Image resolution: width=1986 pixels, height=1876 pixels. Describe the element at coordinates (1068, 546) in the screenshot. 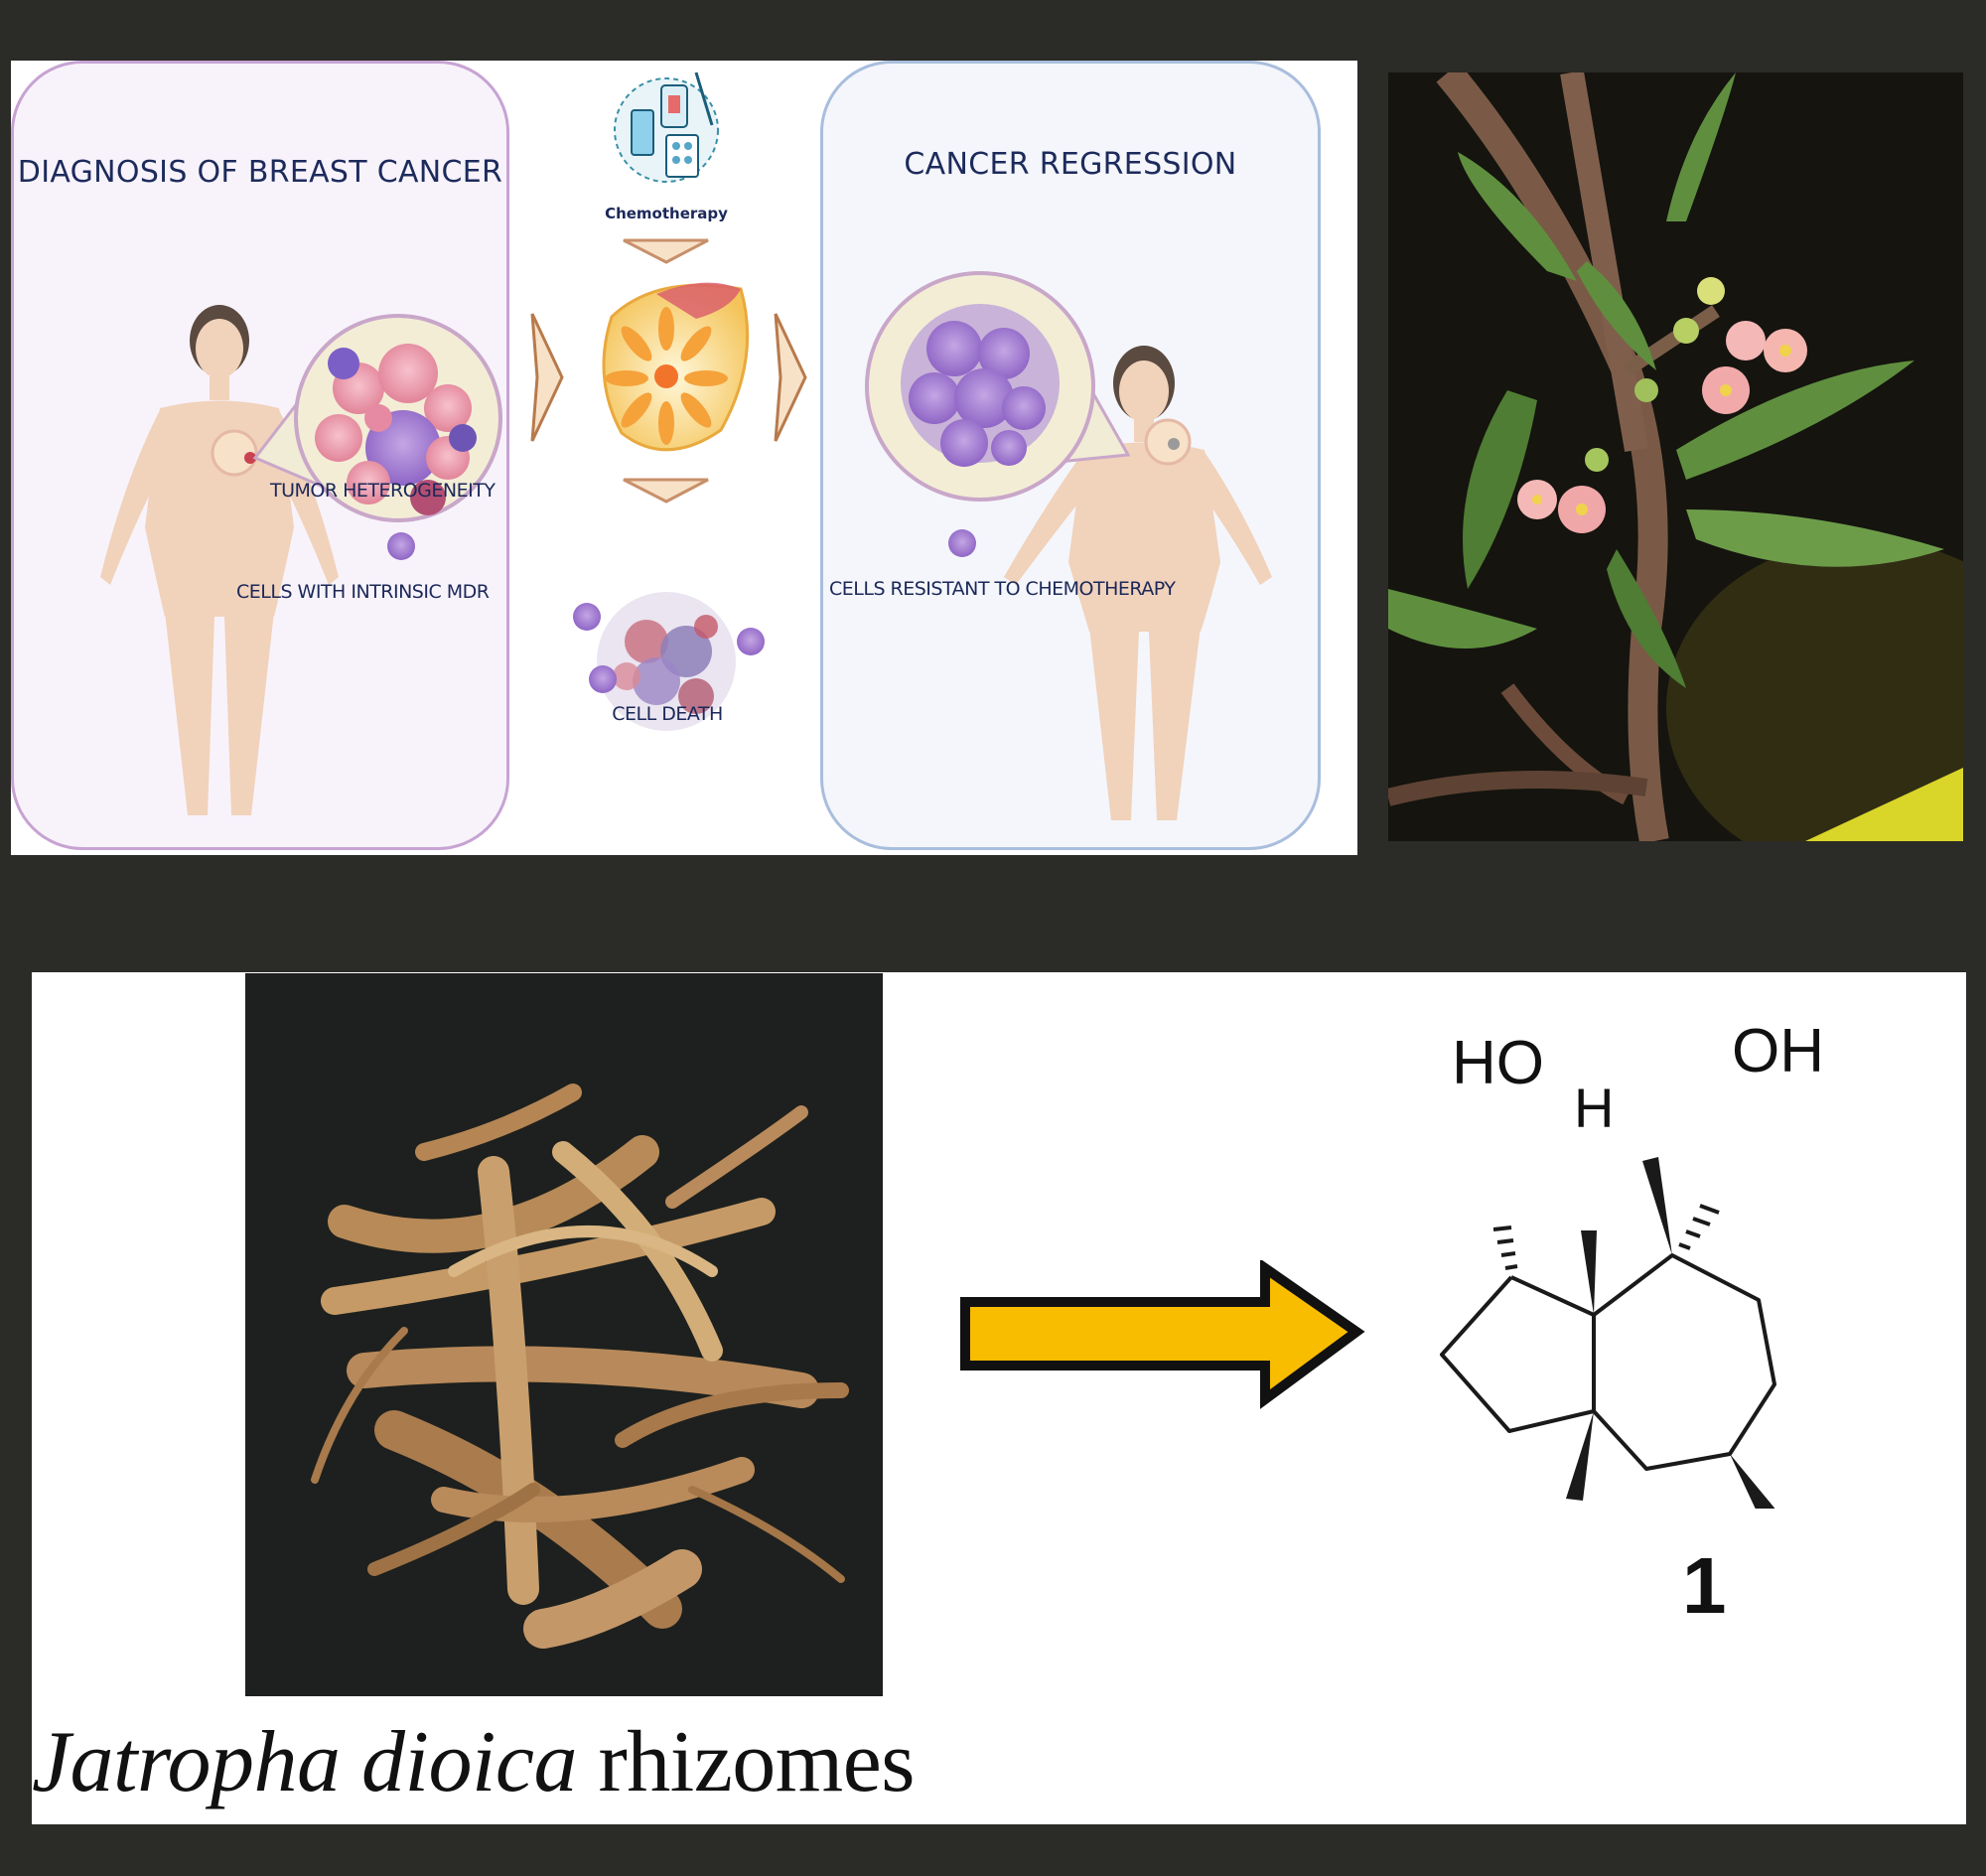

I see `woman-figure-right` at that location.